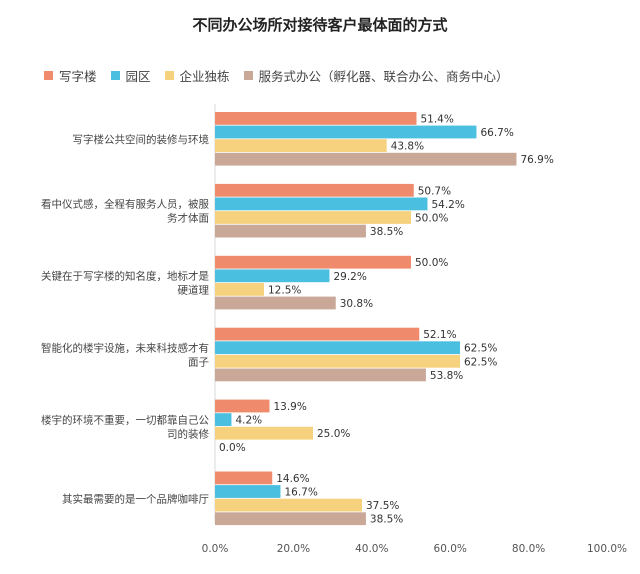  I want to click on data-label-standalone-5: 25.0%, so click(333, 434).